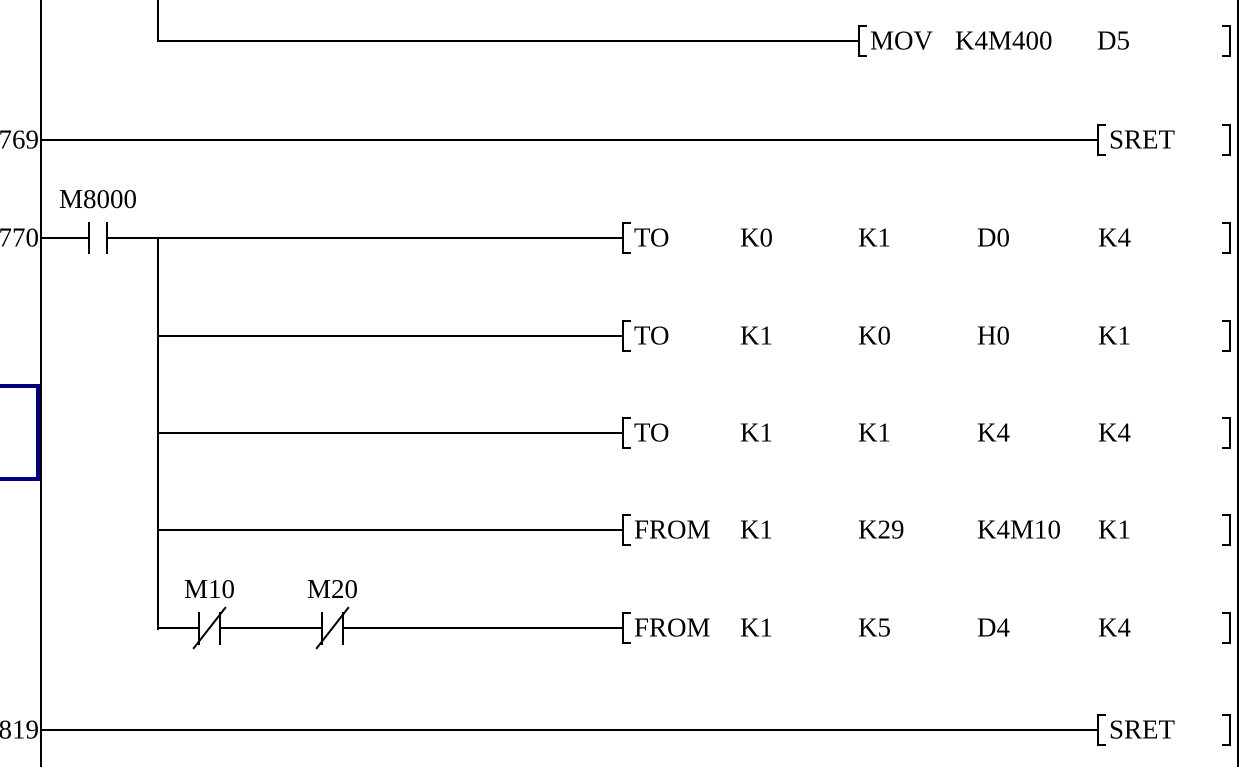 The height and width of the screenshot is (767, 1259). Describe the element at coordinates (993, 335) in the screenshot. I see `operand: H0` at that location.